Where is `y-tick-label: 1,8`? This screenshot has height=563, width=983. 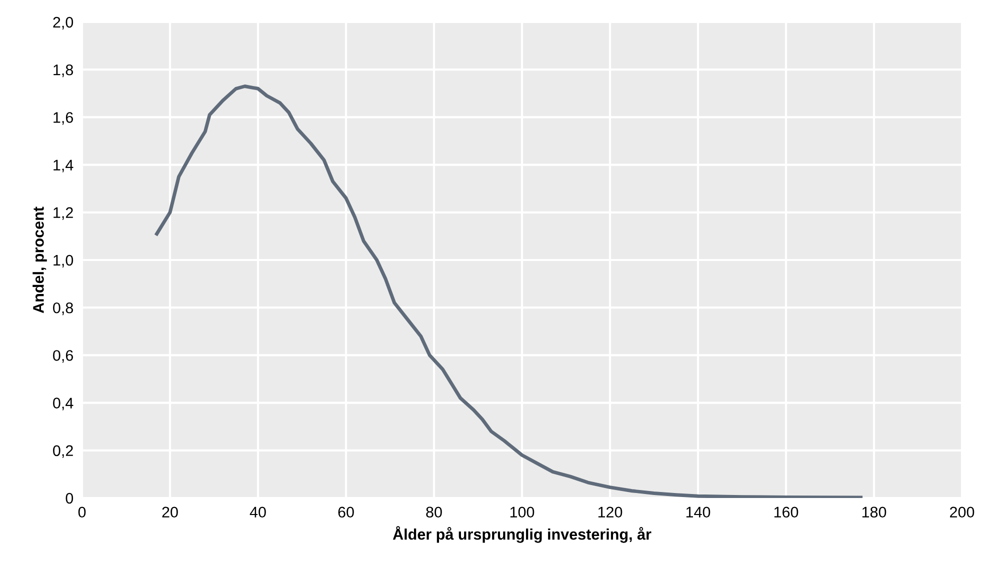
y-tick-label: 1,8 is located at coordinates (64, 71).